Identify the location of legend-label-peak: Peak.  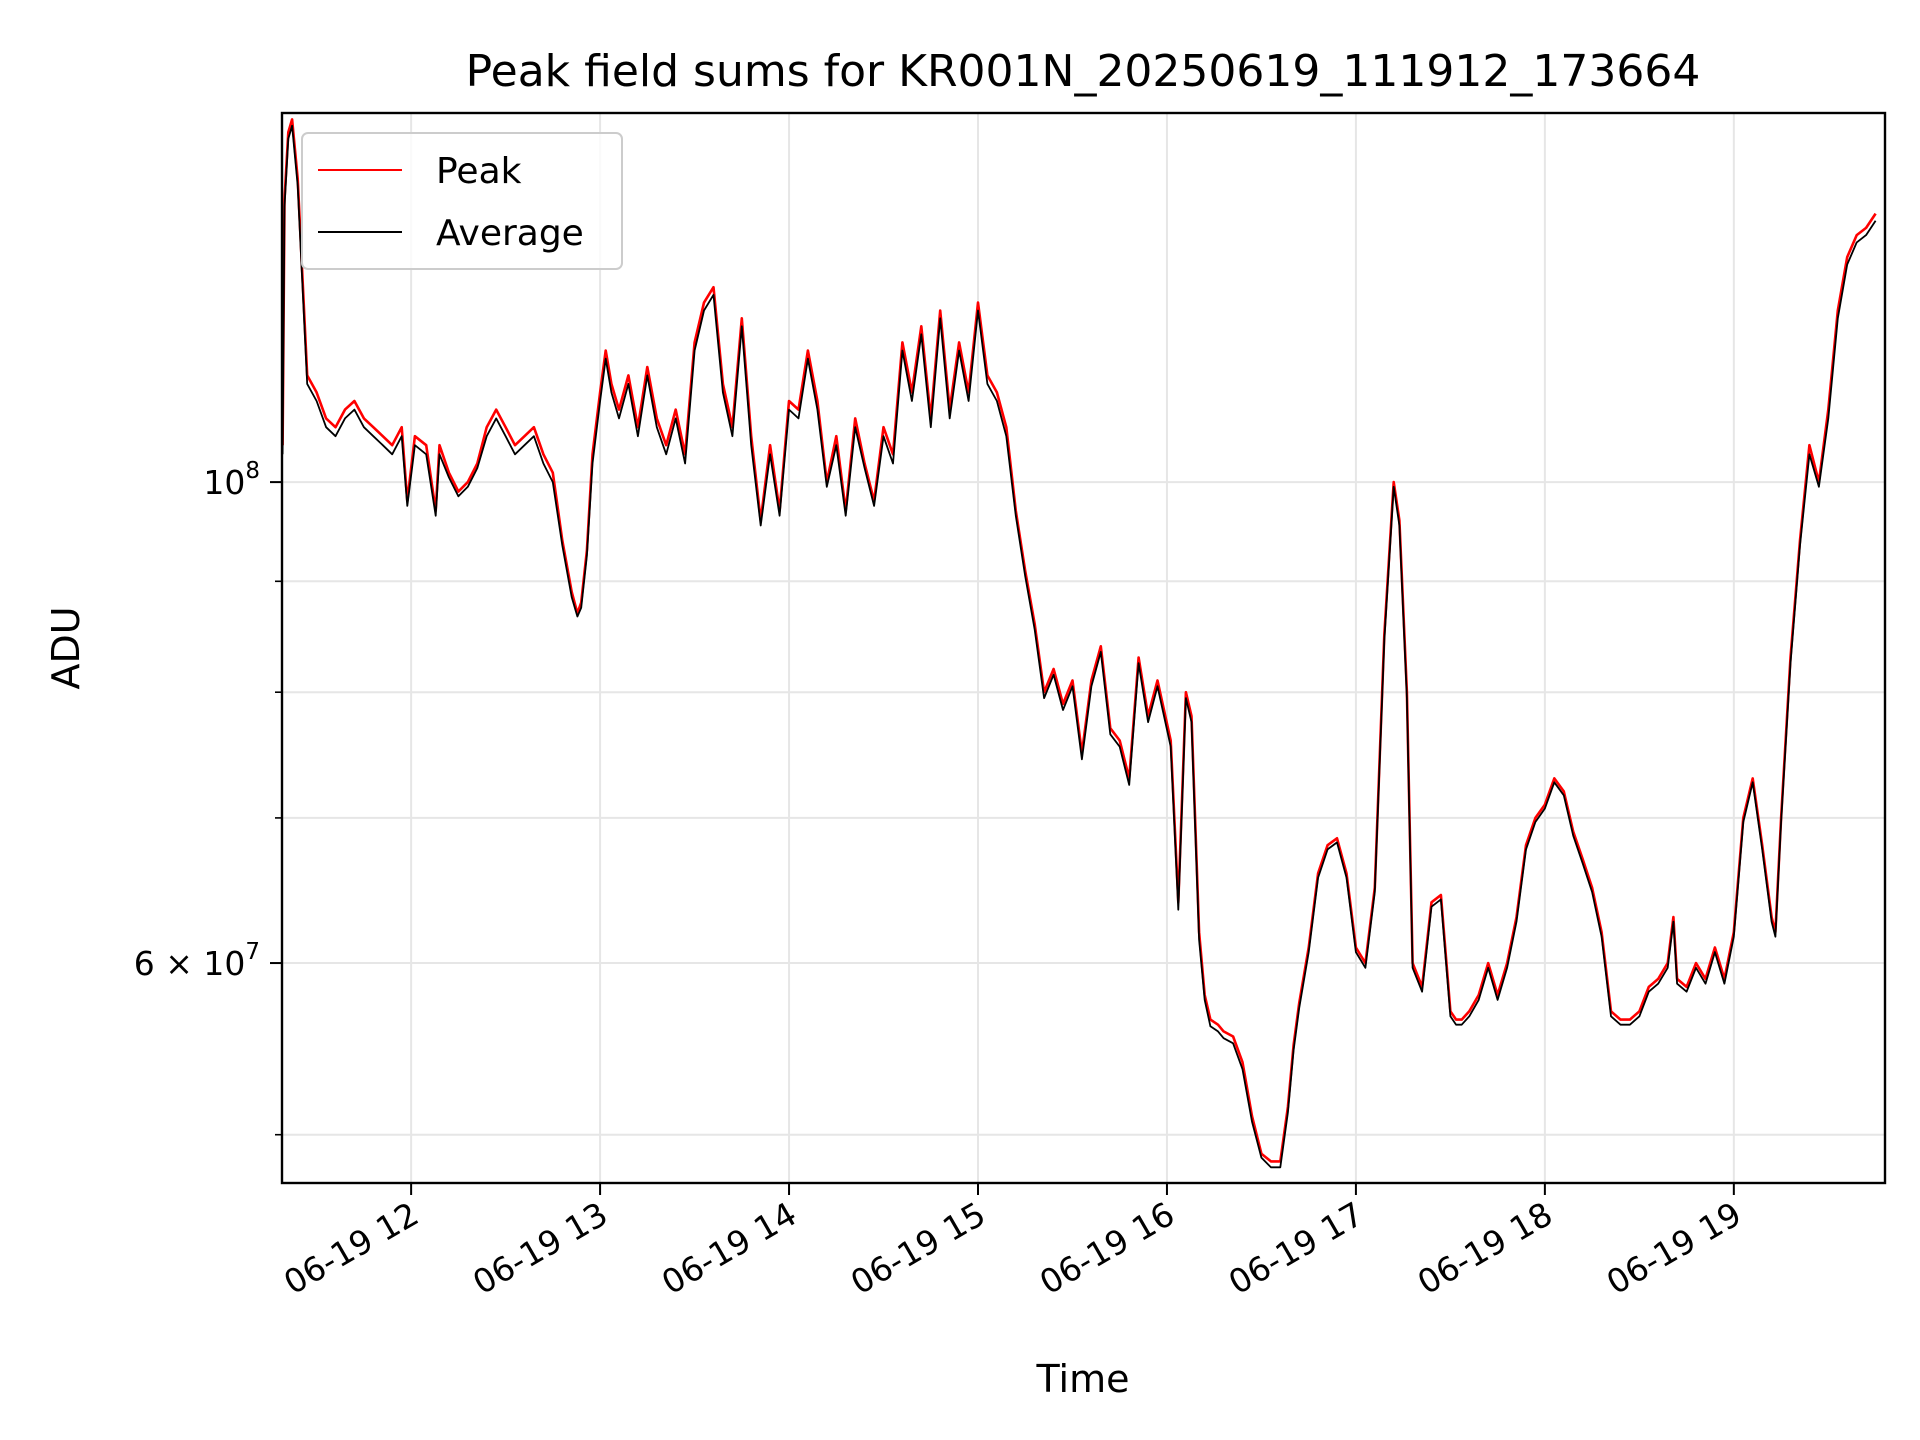
(479, 171).